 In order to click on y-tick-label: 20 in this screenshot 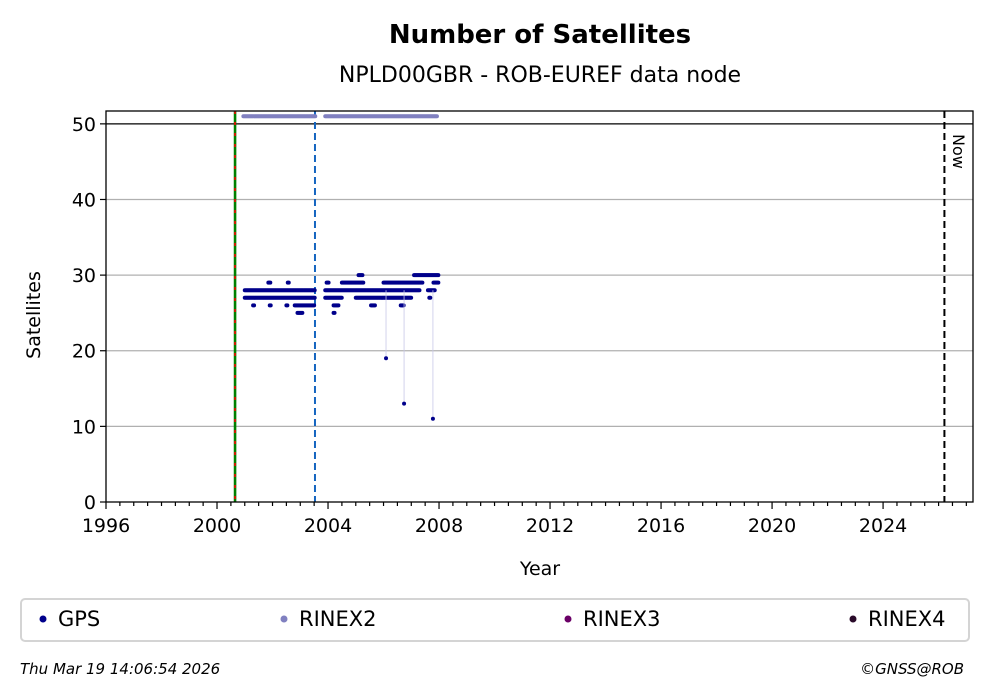, I will do `click(84, 352)`.